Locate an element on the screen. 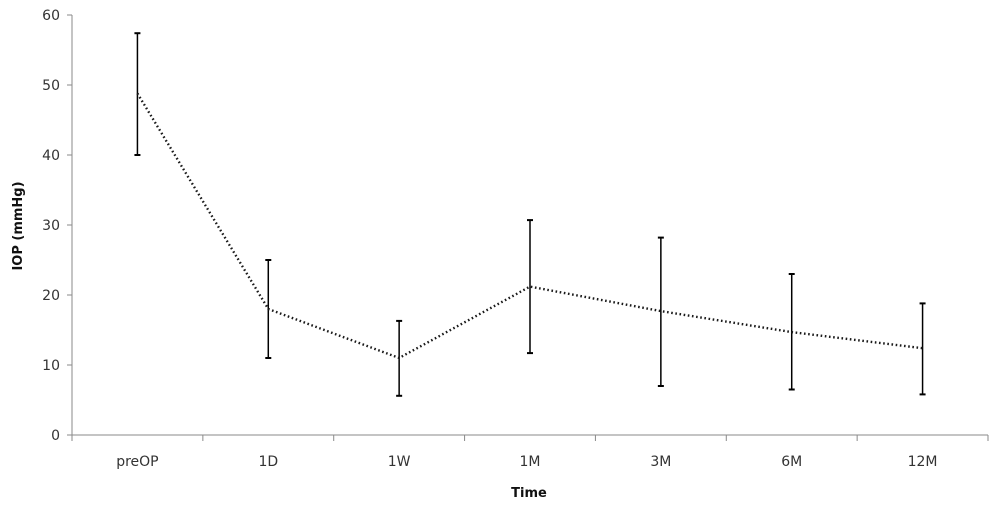 This screenshot has height=506, width=1000. y-axis-ticks: 0 10 20 30 40 50 60 is located at coordinates (57, 226).